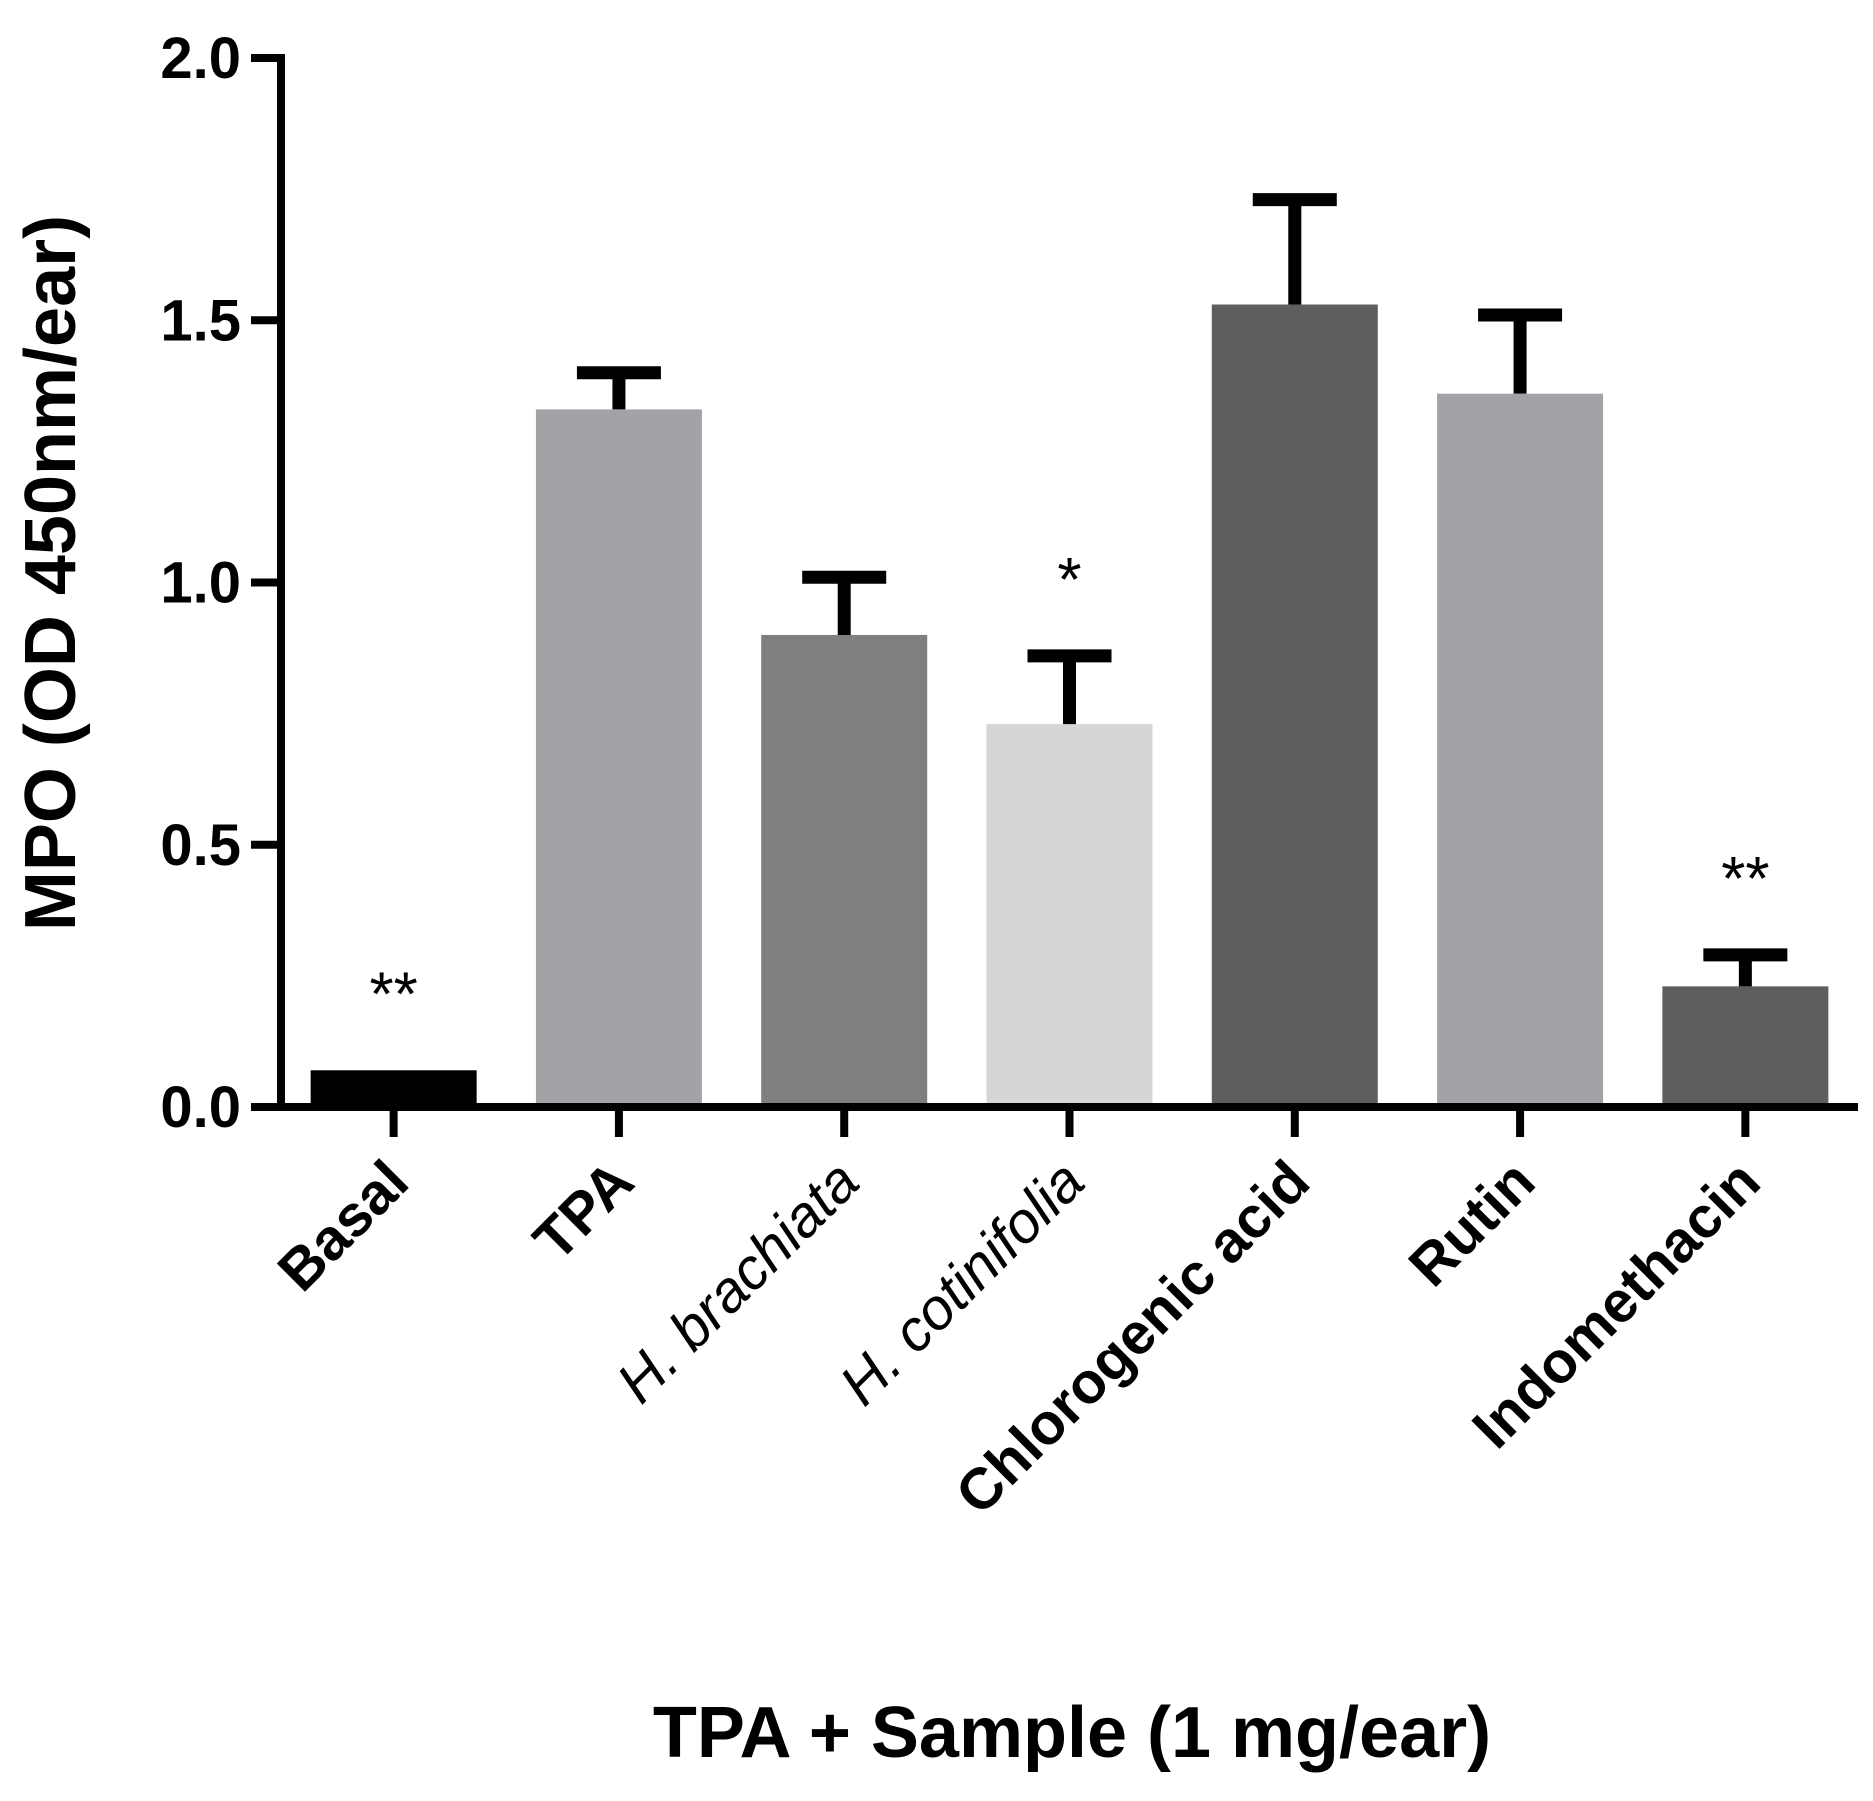 The image size is (1873, 1801). I want to click on bar-h-brachiata, so click(844, 870).